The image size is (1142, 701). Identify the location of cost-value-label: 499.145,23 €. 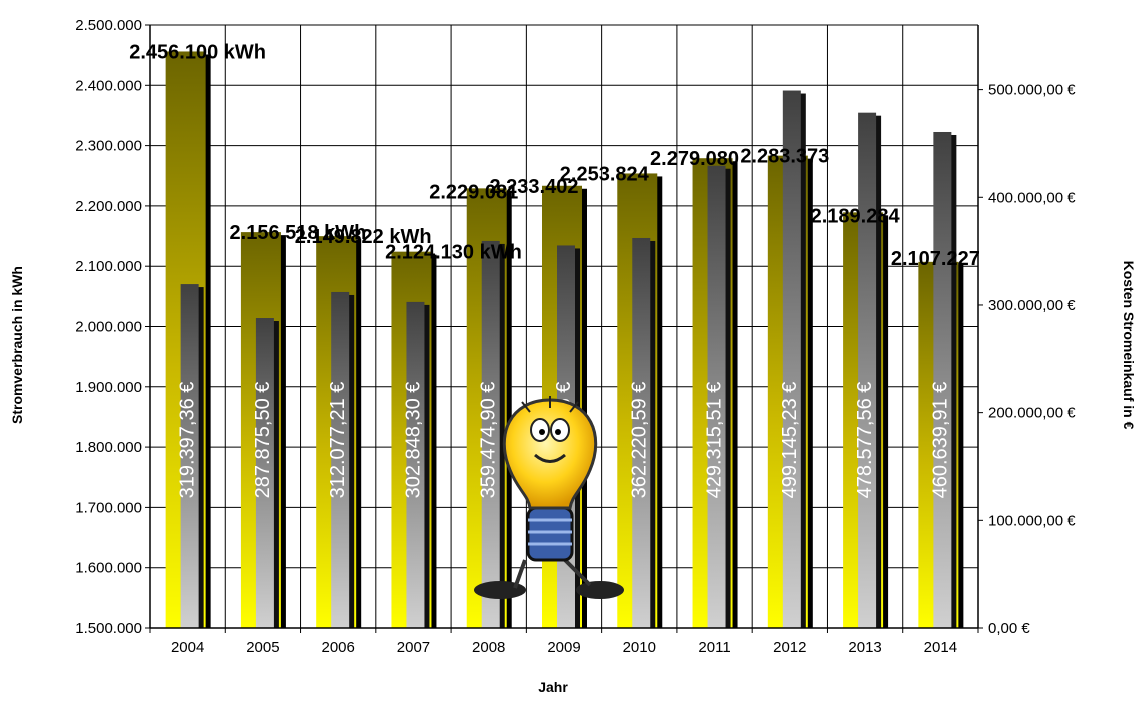
(790, 440).